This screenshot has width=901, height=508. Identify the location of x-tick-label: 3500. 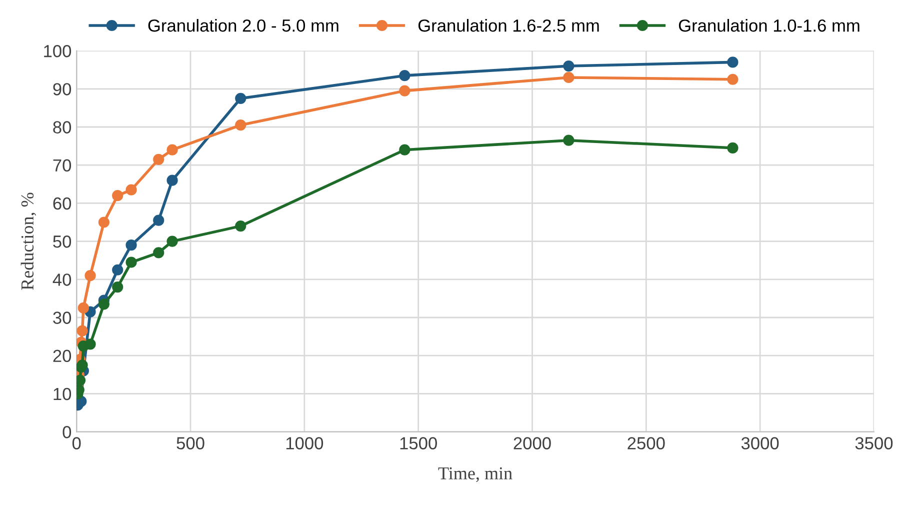
(874, 443).